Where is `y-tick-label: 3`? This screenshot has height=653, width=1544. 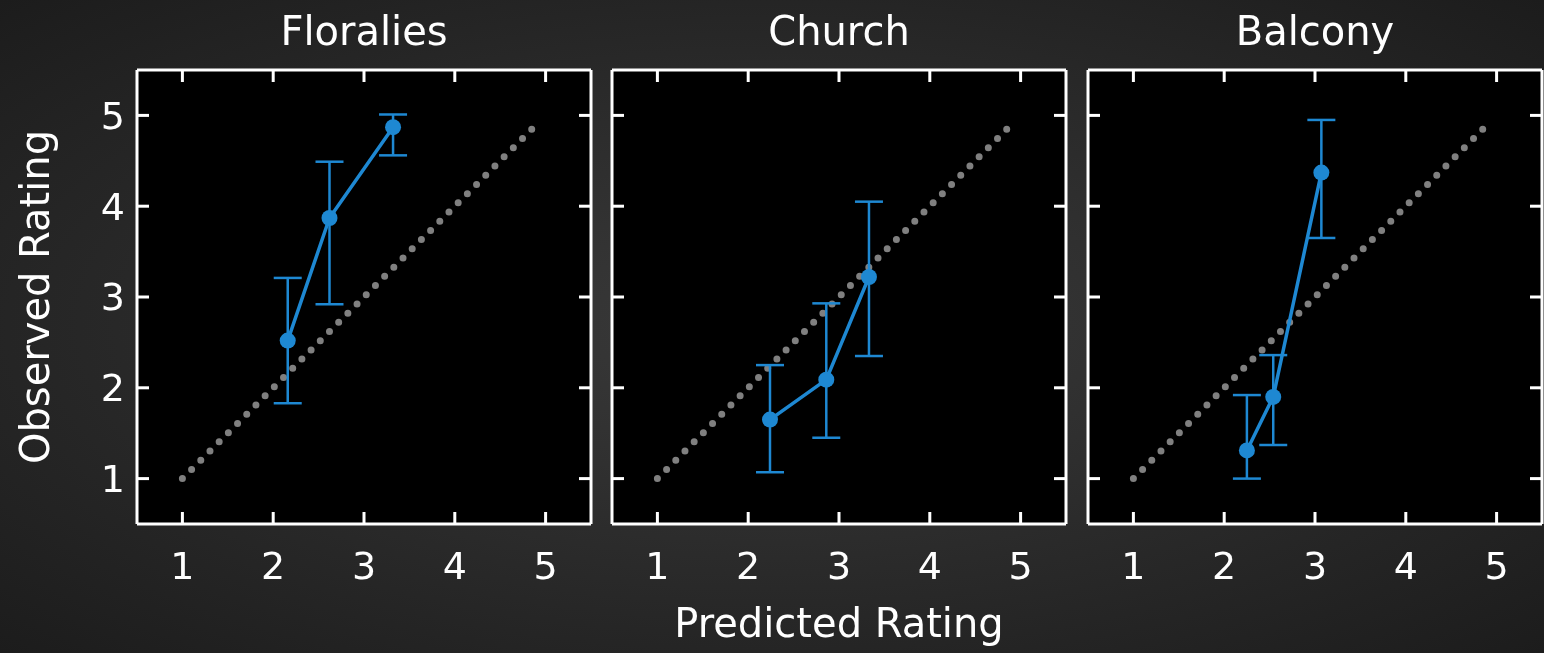
y-tick-label: 3 is located at coordinates (112, 297).